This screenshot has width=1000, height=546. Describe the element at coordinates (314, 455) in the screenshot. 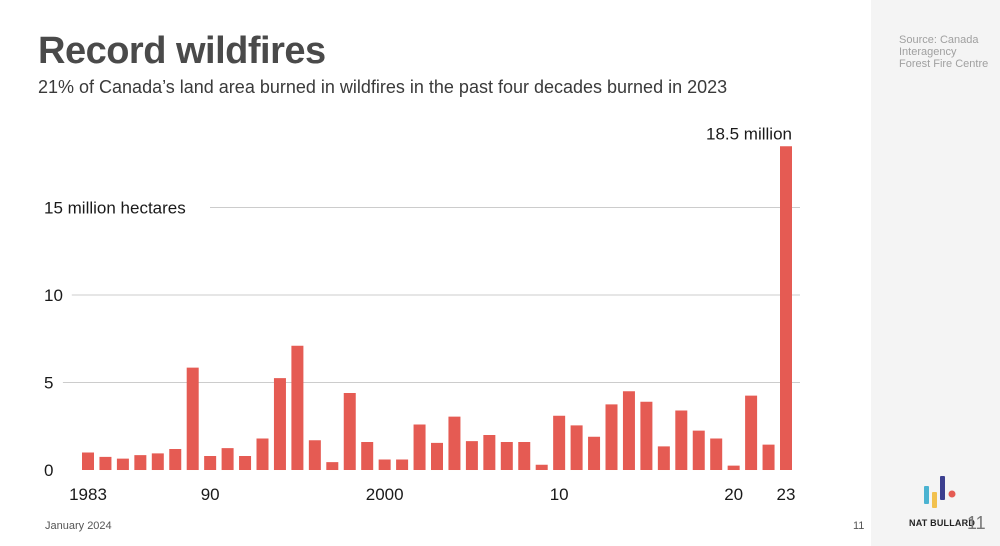

I see `bar-1996` at that location.